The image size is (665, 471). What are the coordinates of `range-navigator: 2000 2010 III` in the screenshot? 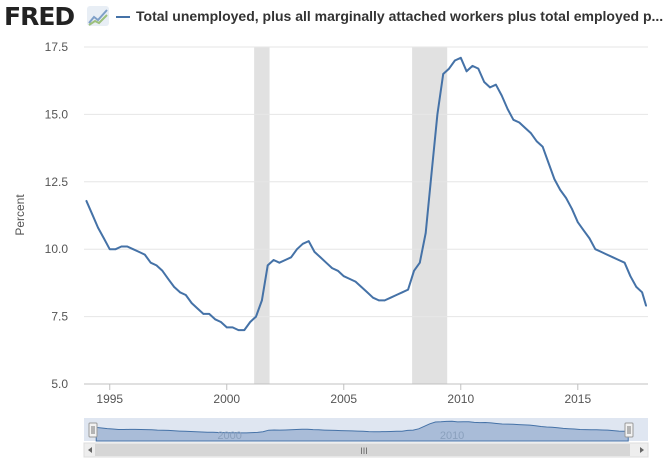 It's located at (366, 438).